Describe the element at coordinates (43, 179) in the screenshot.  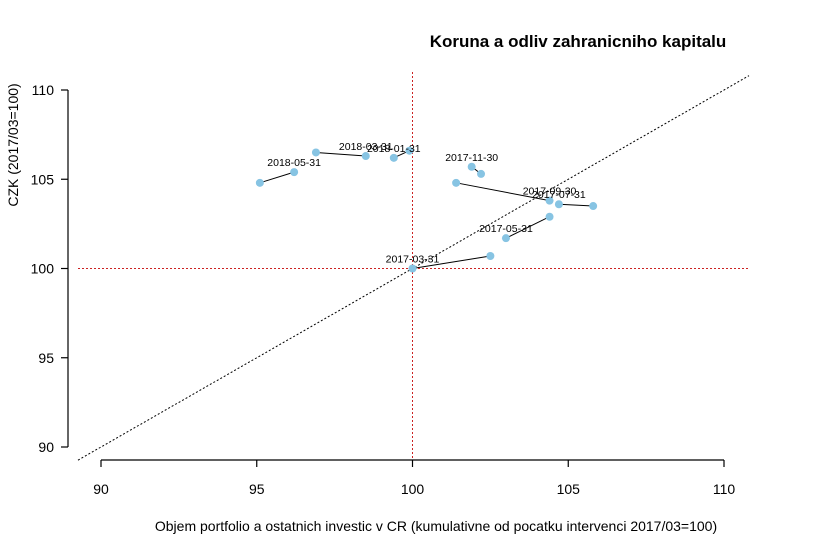
I see `y-tick-label: 105` at that location.